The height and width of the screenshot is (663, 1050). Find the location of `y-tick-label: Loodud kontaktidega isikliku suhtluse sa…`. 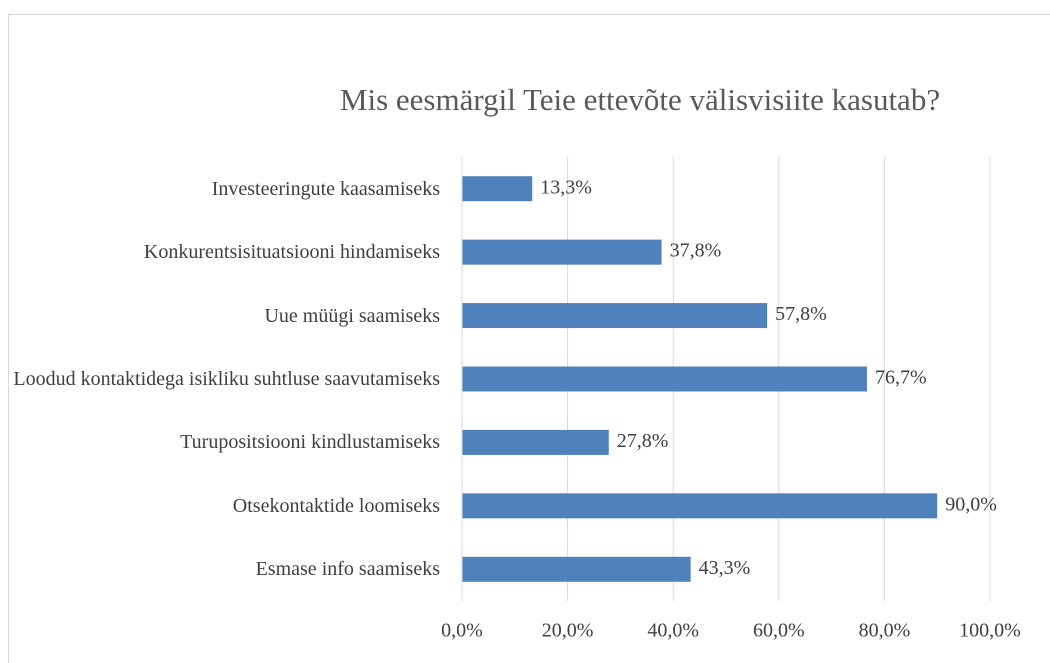

y-tick-label: Loodud kontaktidega isikliku suhtluse sa… is located at coordinates (226, 379).